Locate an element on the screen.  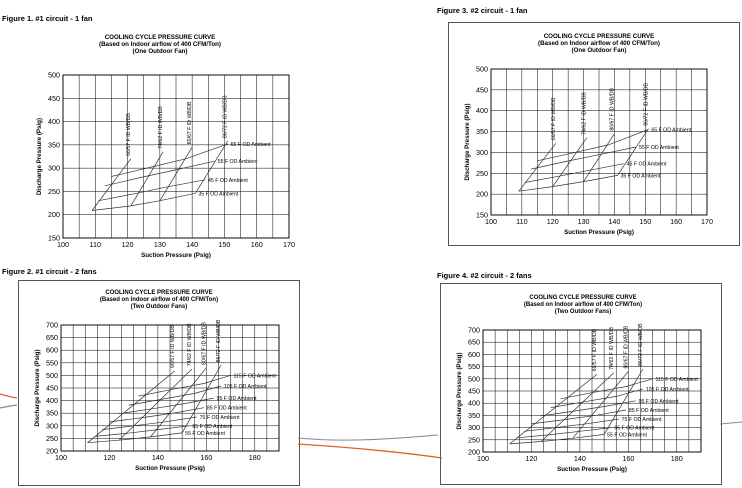
y-tick-label: 150 is located at coordinates (54, 238).